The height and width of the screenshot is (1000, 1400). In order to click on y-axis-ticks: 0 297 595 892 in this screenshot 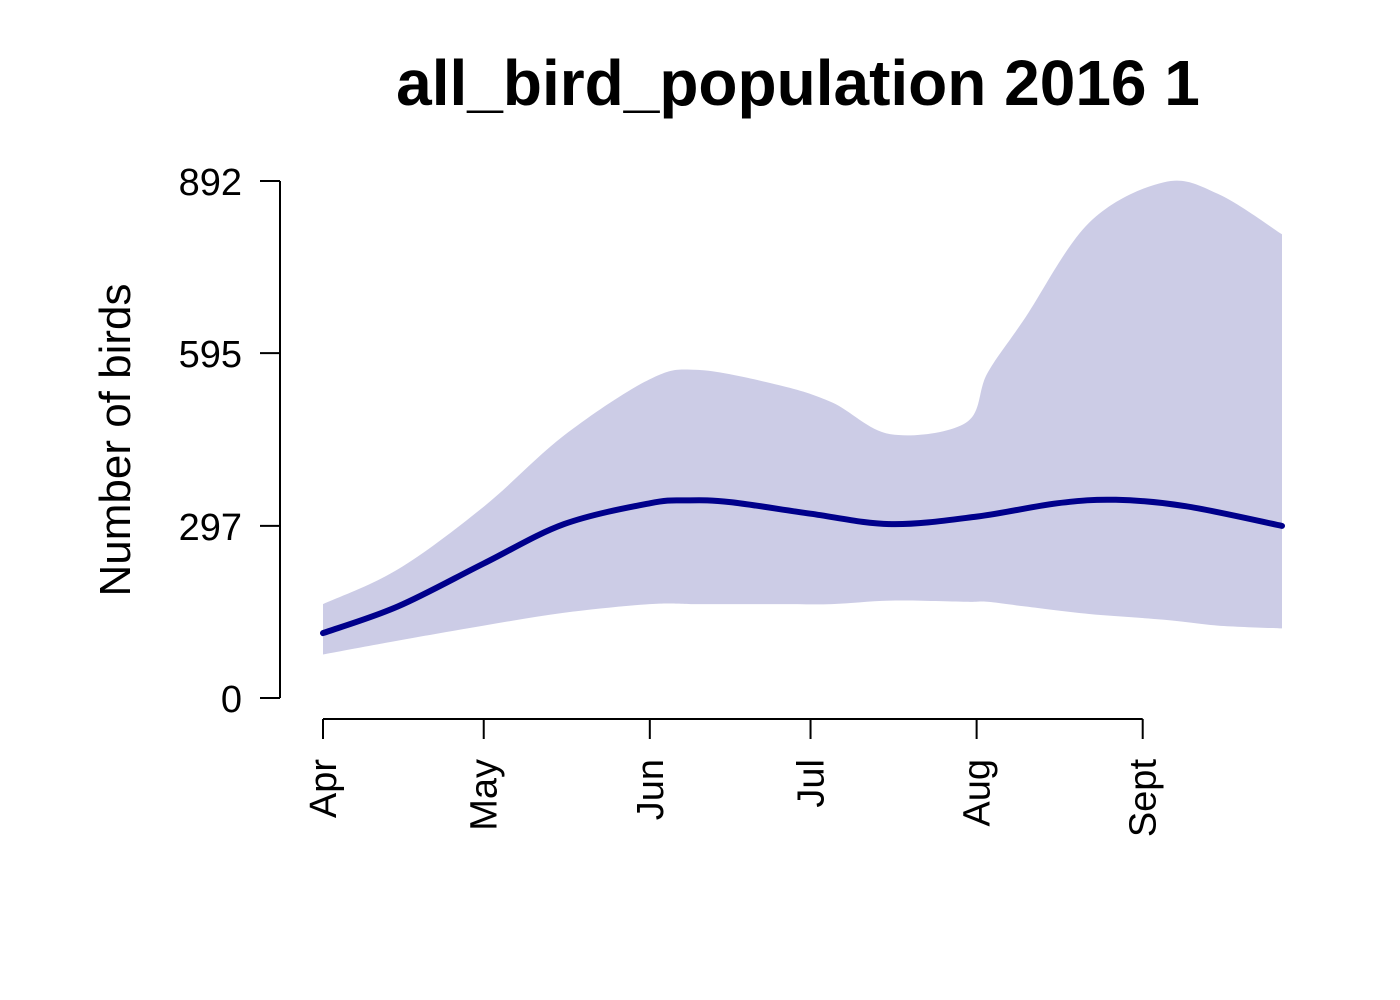, I will do `click(229, 441)`.